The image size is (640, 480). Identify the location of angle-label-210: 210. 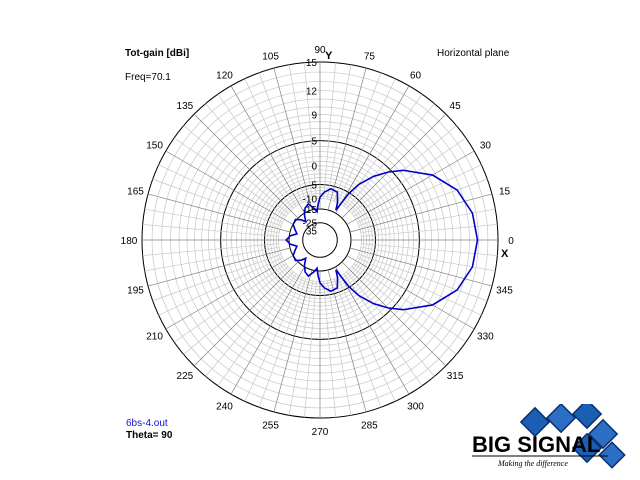
(154, 337).